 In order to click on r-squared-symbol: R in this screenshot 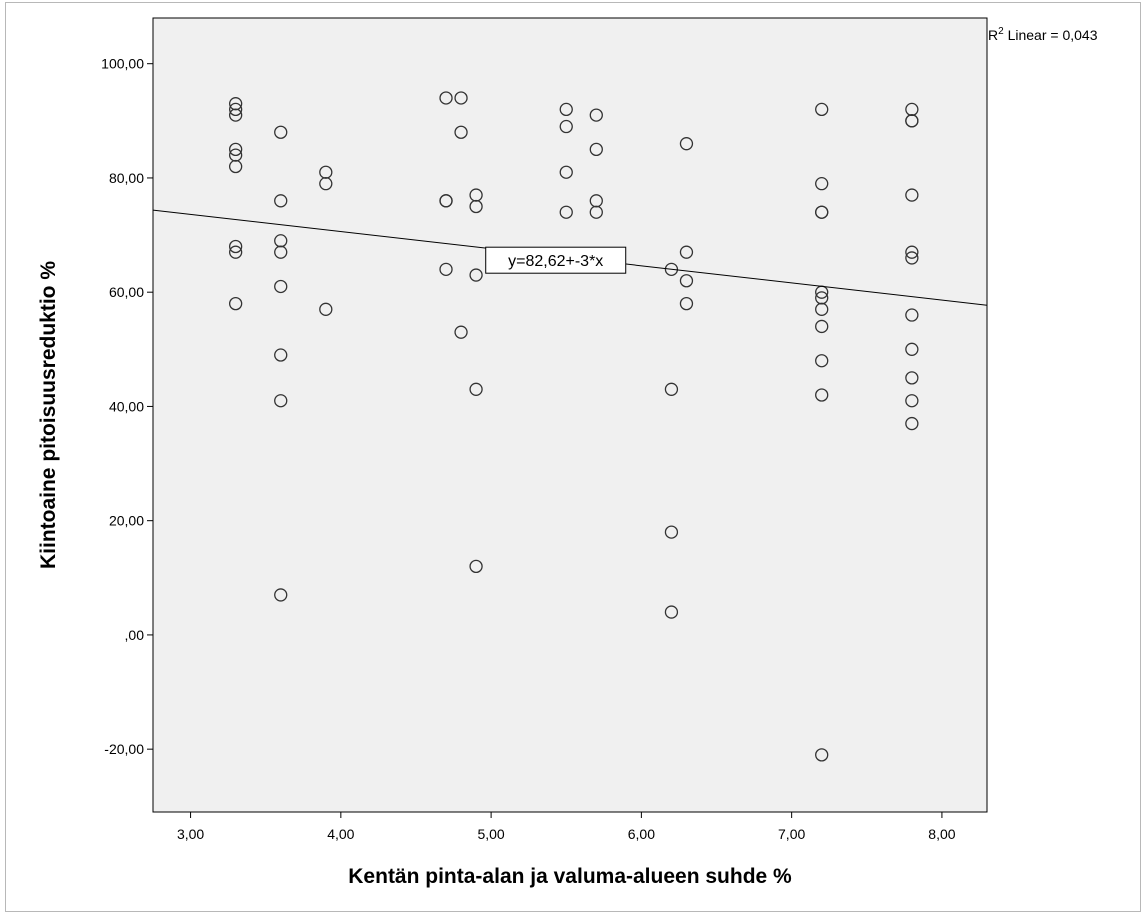, I will do `click(993, 35)`.